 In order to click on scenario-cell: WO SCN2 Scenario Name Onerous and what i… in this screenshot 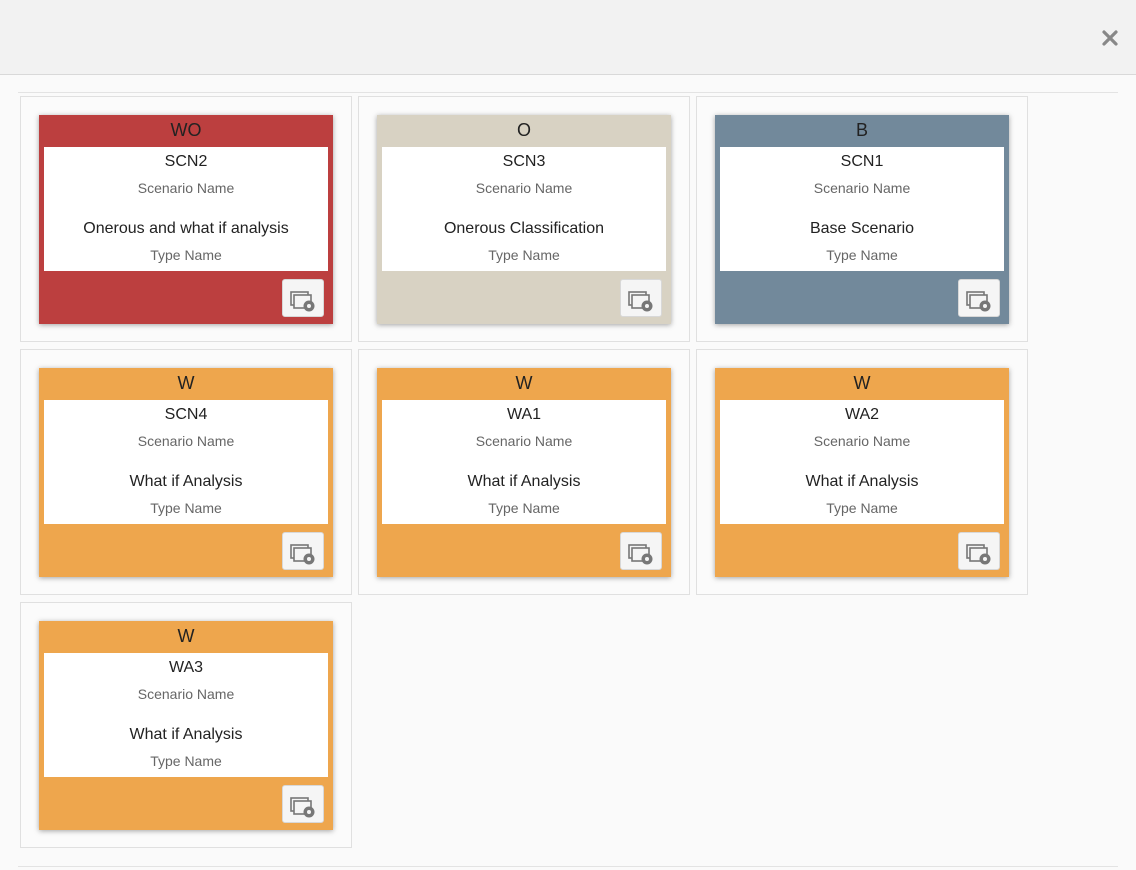, I will do `click(186, 219)`.